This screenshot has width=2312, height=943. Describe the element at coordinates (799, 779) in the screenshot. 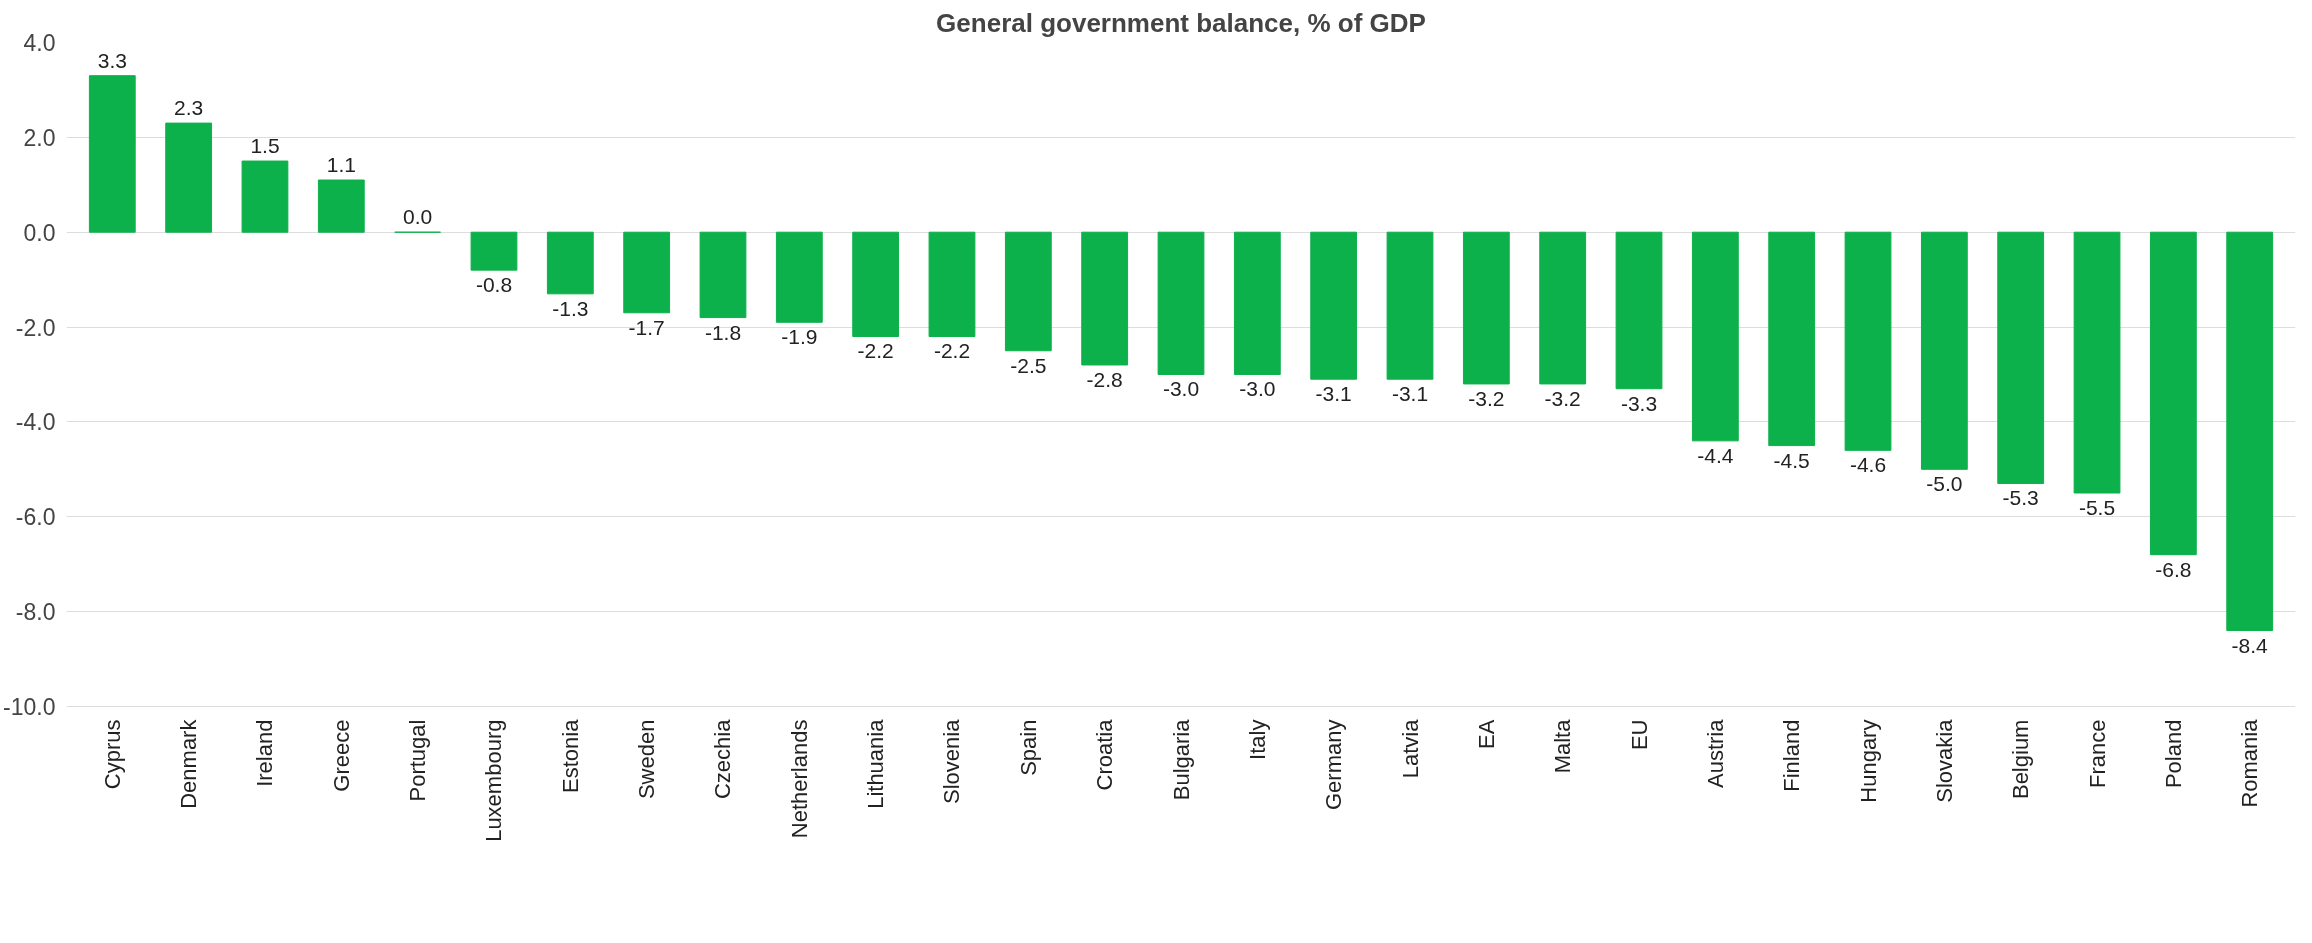

I see `x-tick-label: Netherlands` at that location.